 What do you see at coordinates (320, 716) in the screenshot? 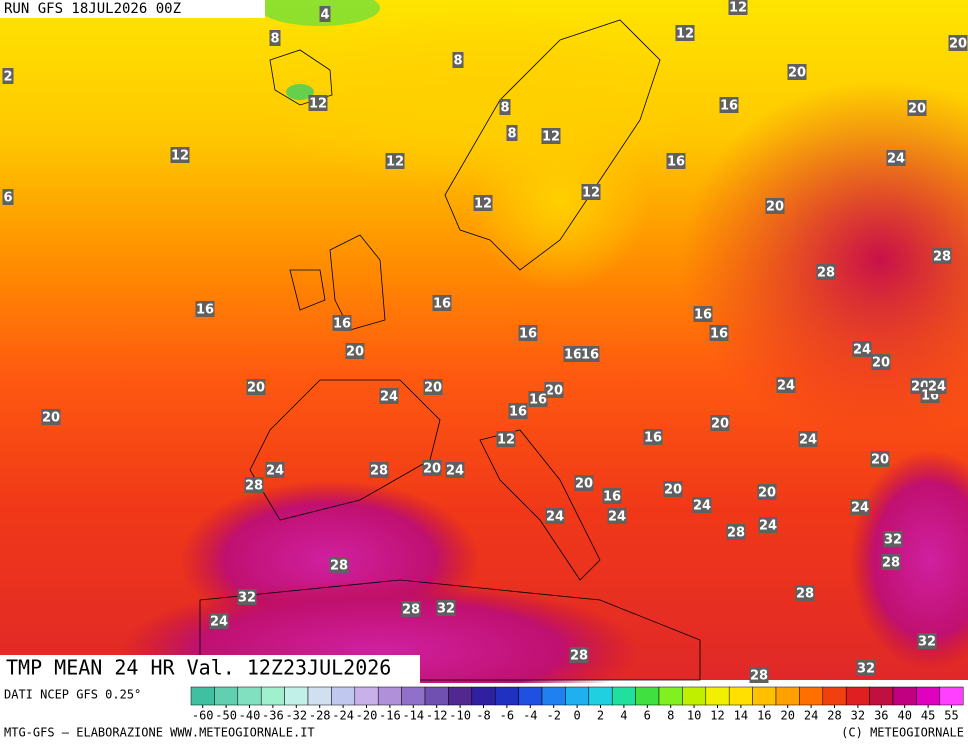
I see `colorbar-tick-label: -28` at bounding box center [320, 716].